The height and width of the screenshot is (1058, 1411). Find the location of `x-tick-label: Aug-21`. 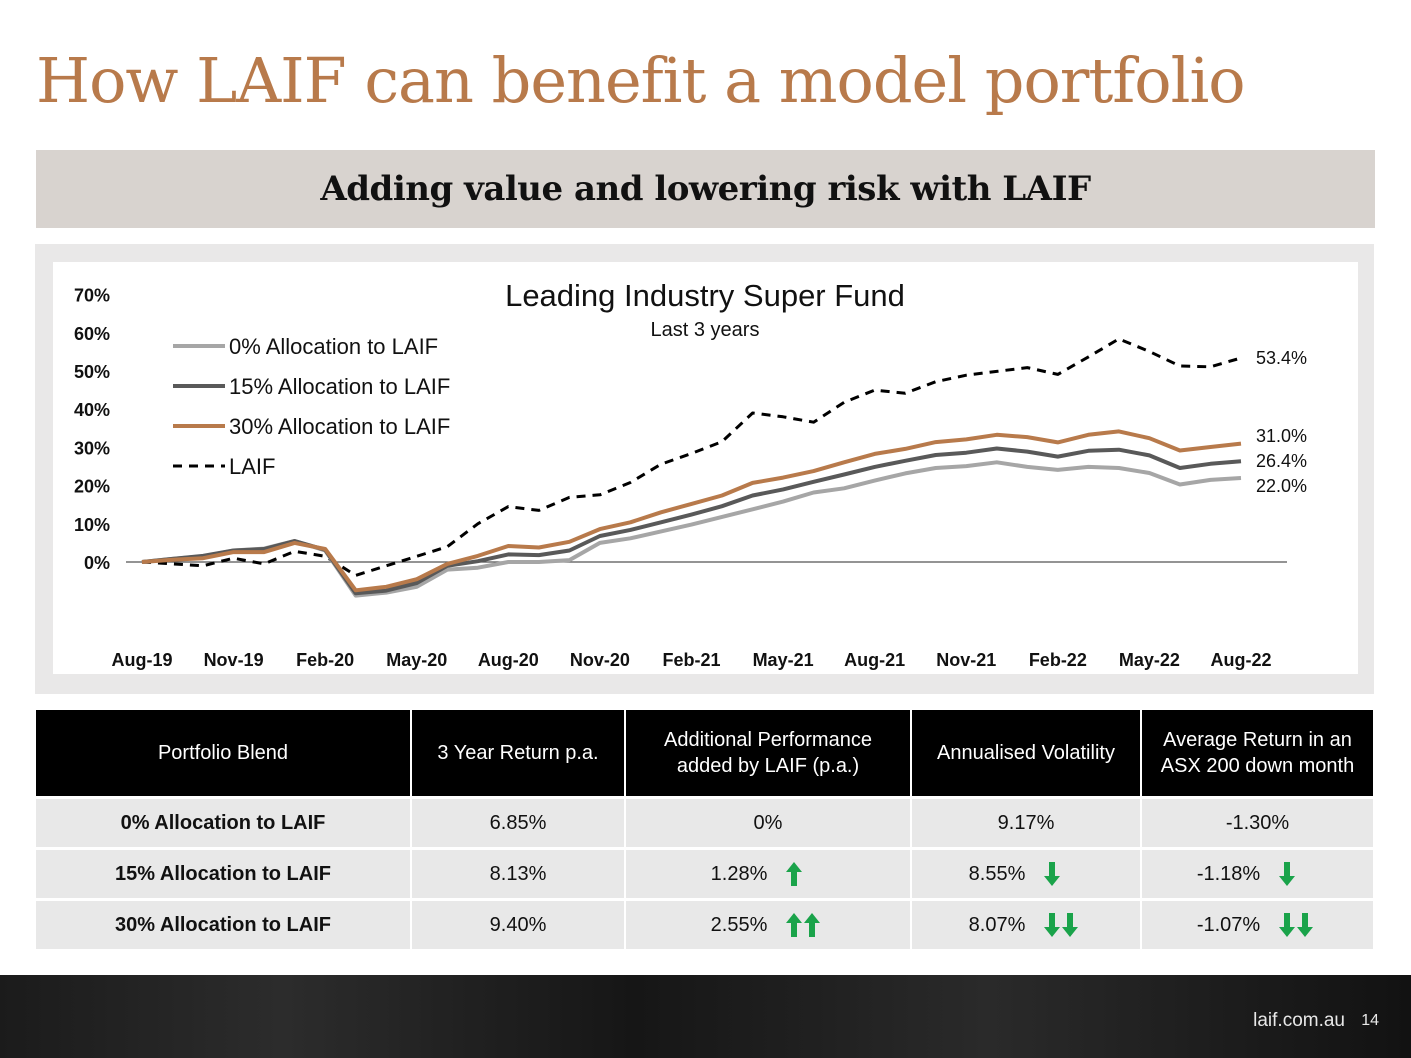

x-tick-label: Aug-21 is located at coordinates (874, 660).